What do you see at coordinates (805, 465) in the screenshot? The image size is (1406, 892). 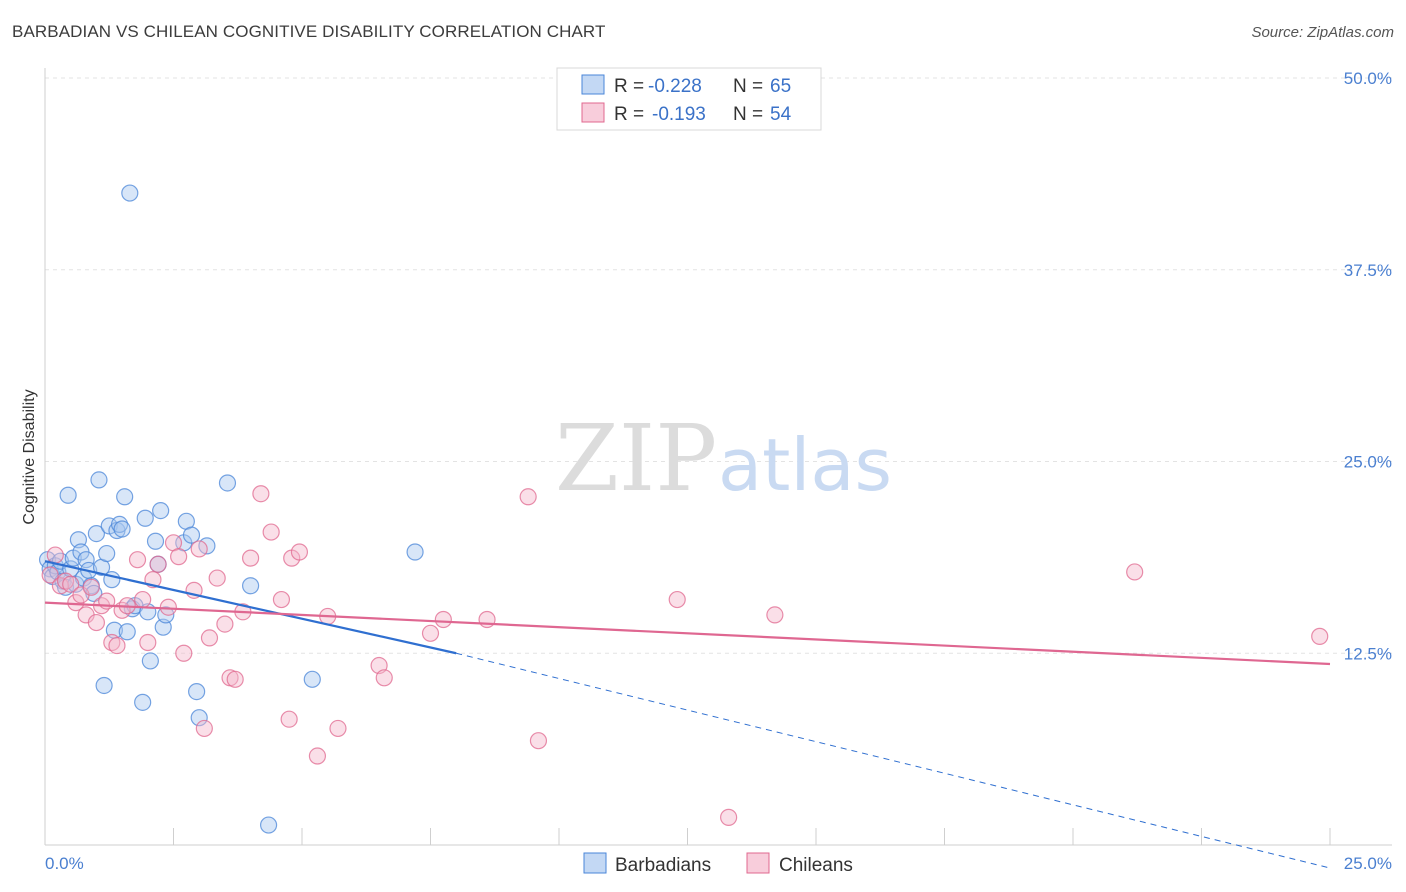 I see `watermark-atlas: atlas` at bounding box center [805, 465].